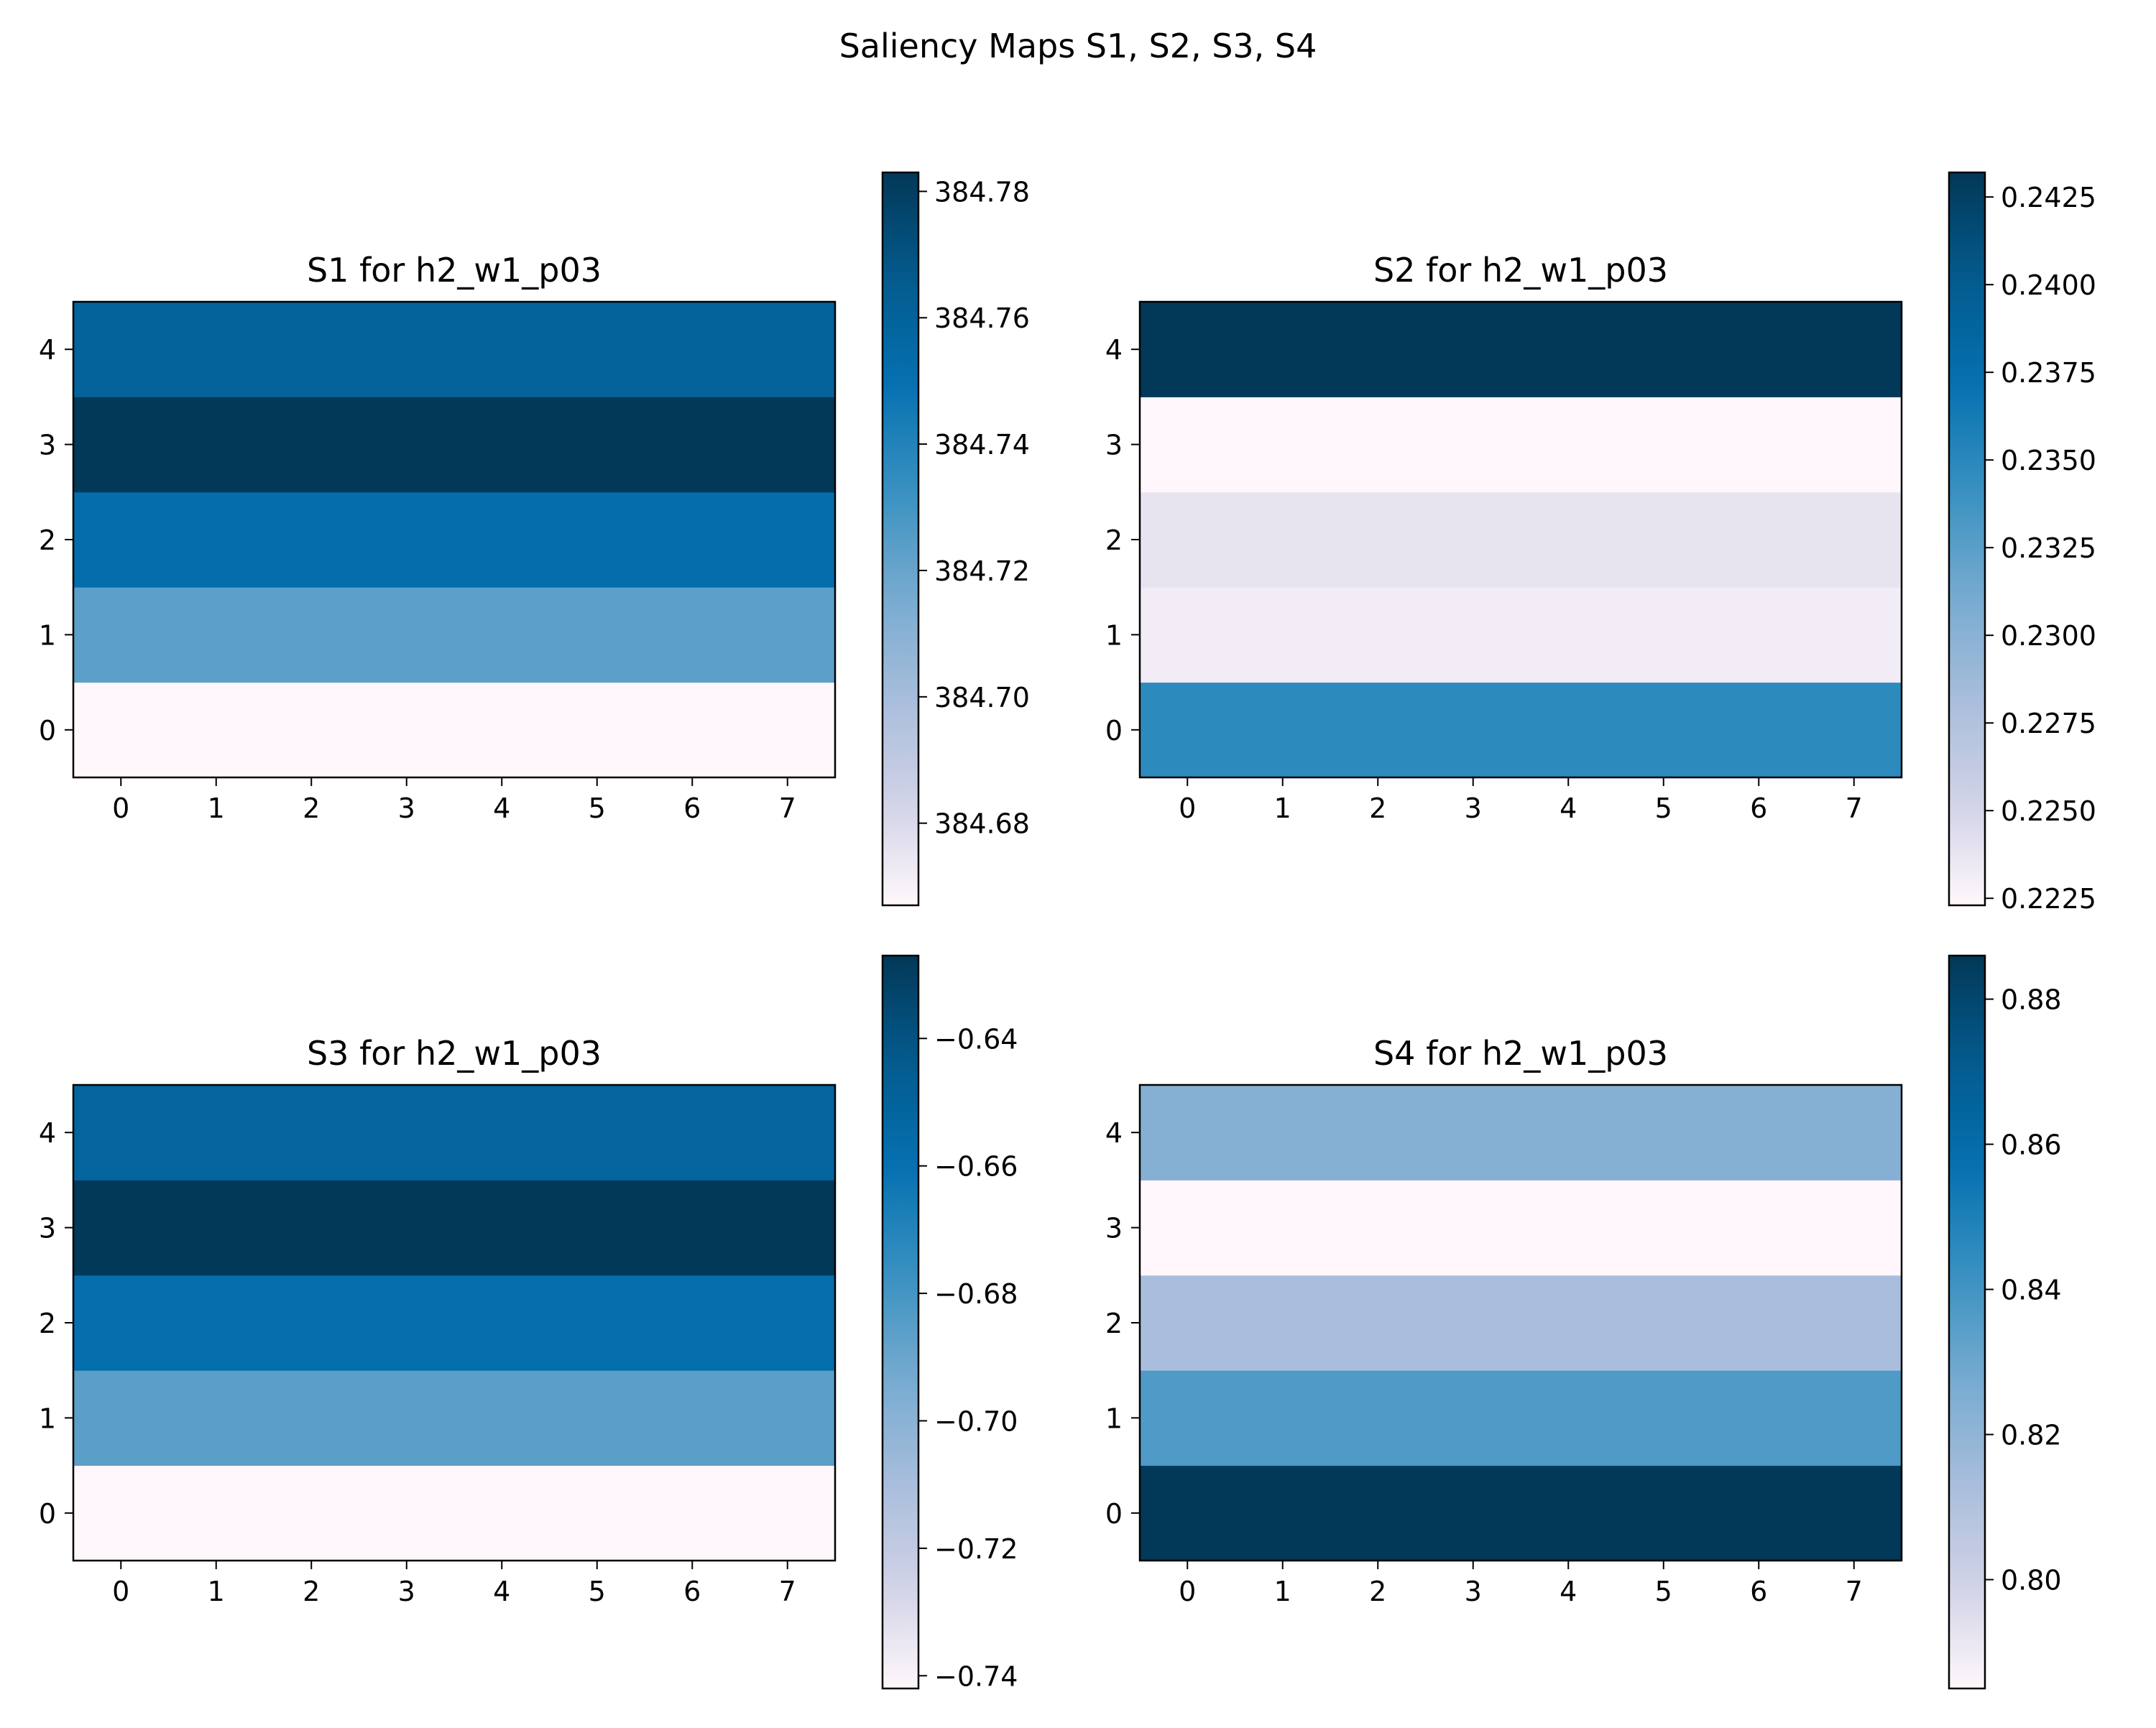  What do you see at coordinates (454, 270) in the screenshot?
I see `panel-title: S1 for h2_w1_p03` at bounding box center [454, 270].